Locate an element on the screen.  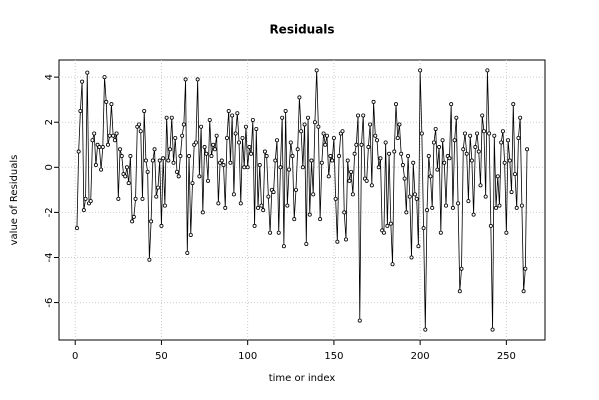
y-tick-label: -6 is located at coordinates (49, 303).